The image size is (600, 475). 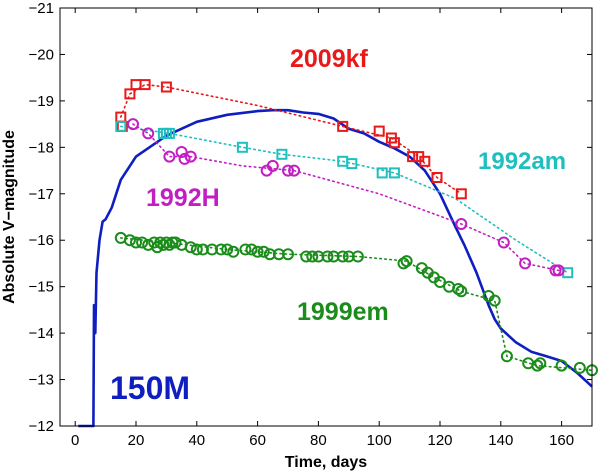 I want to click on y-tick-label: −20, so click(x=41, y=54).